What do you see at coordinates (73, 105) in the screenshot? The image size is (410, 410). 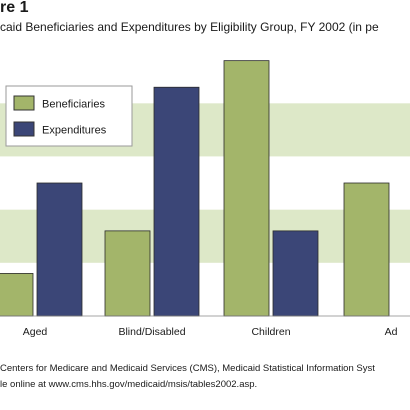 I see `legend-label-beneficiaries: Beneficiaries` at bounding box center [73, 105].